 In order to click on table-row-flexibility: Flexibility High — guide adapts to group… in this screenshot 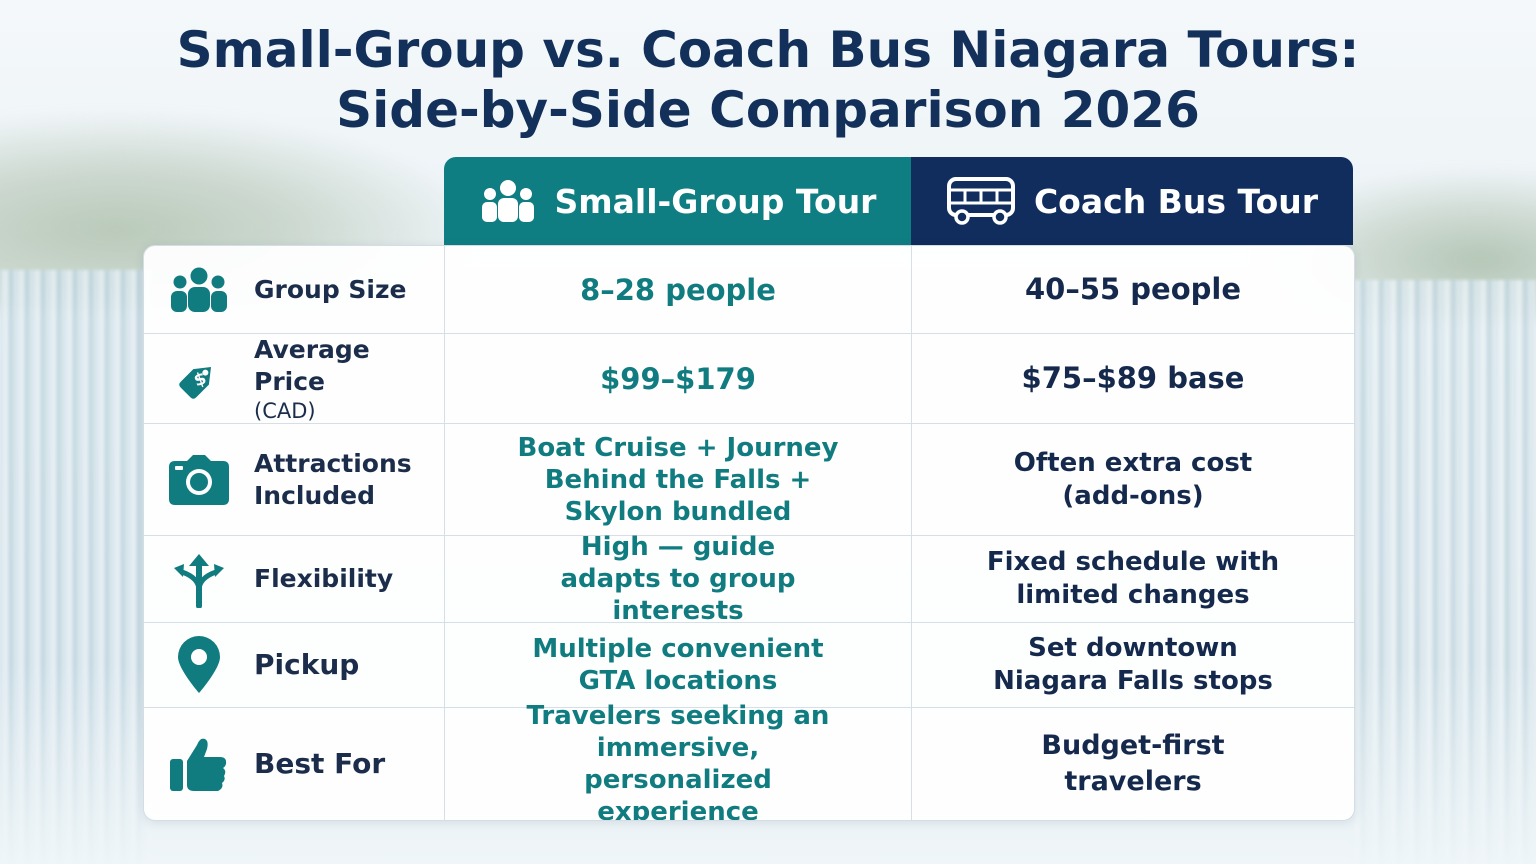, I will do `click(749, 579)`.